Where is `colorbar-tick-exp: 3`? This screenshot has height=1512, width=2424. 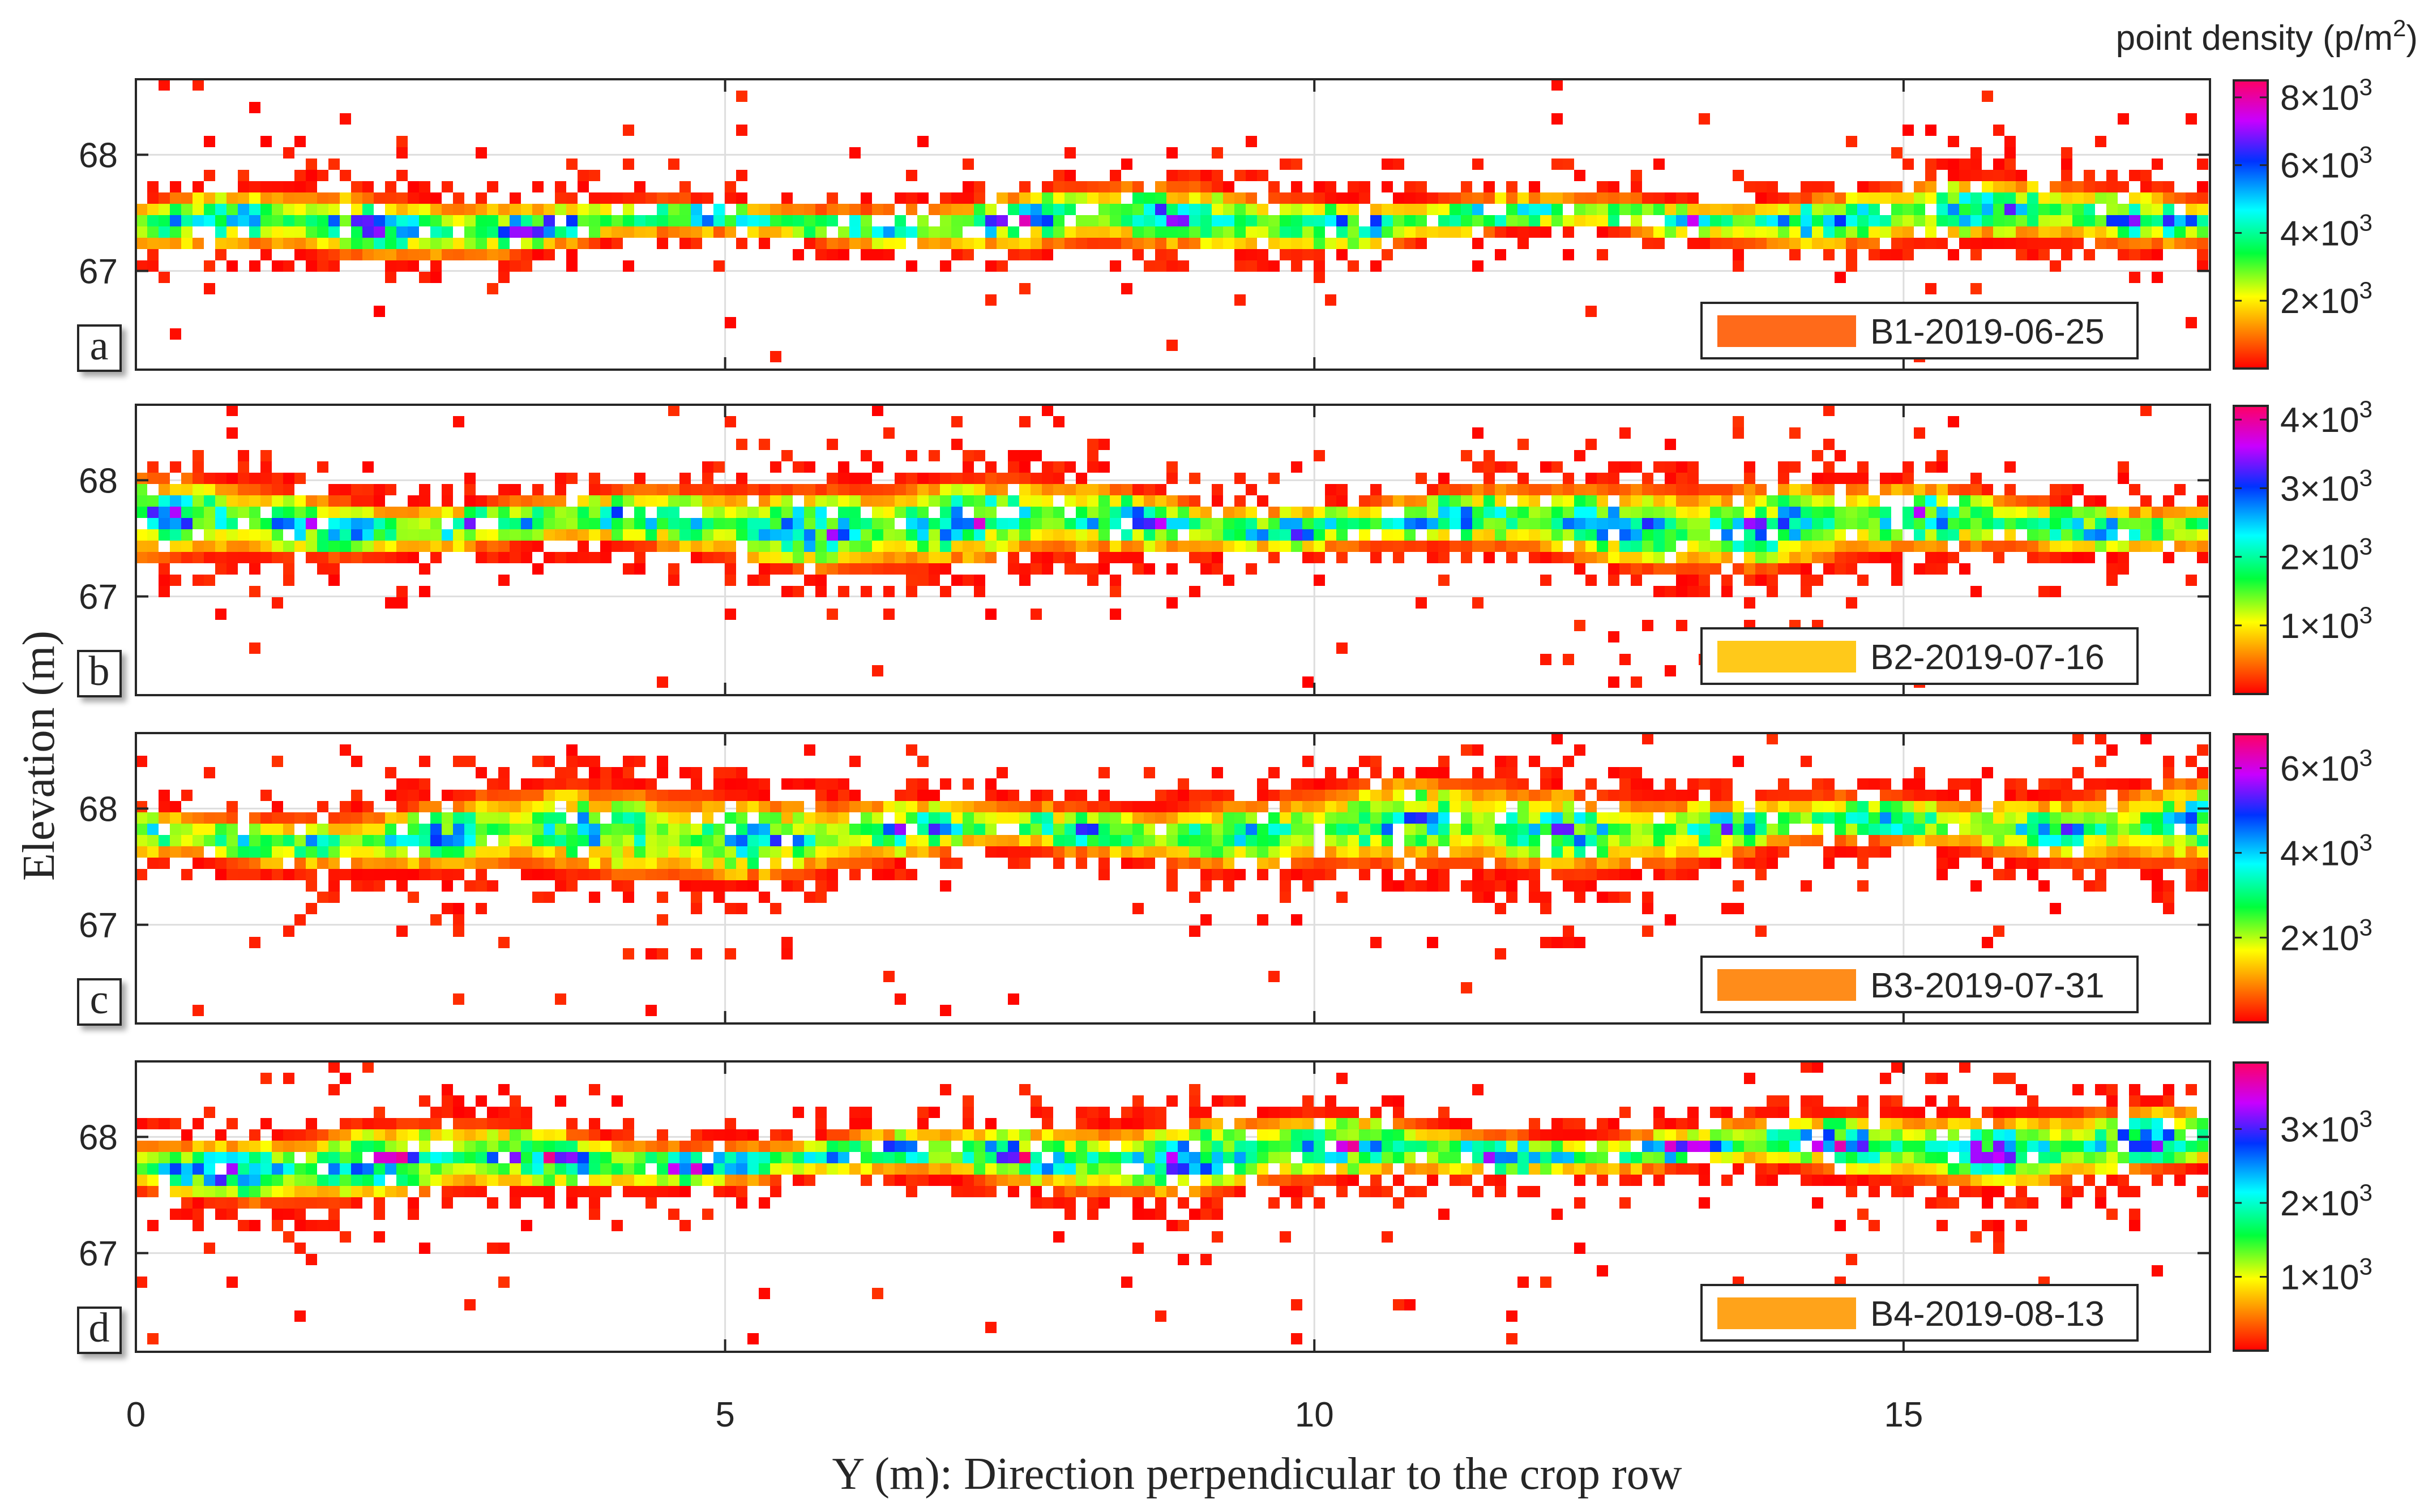 colorbar-tick-exp: 3 is located at coordinates (2365, 409).